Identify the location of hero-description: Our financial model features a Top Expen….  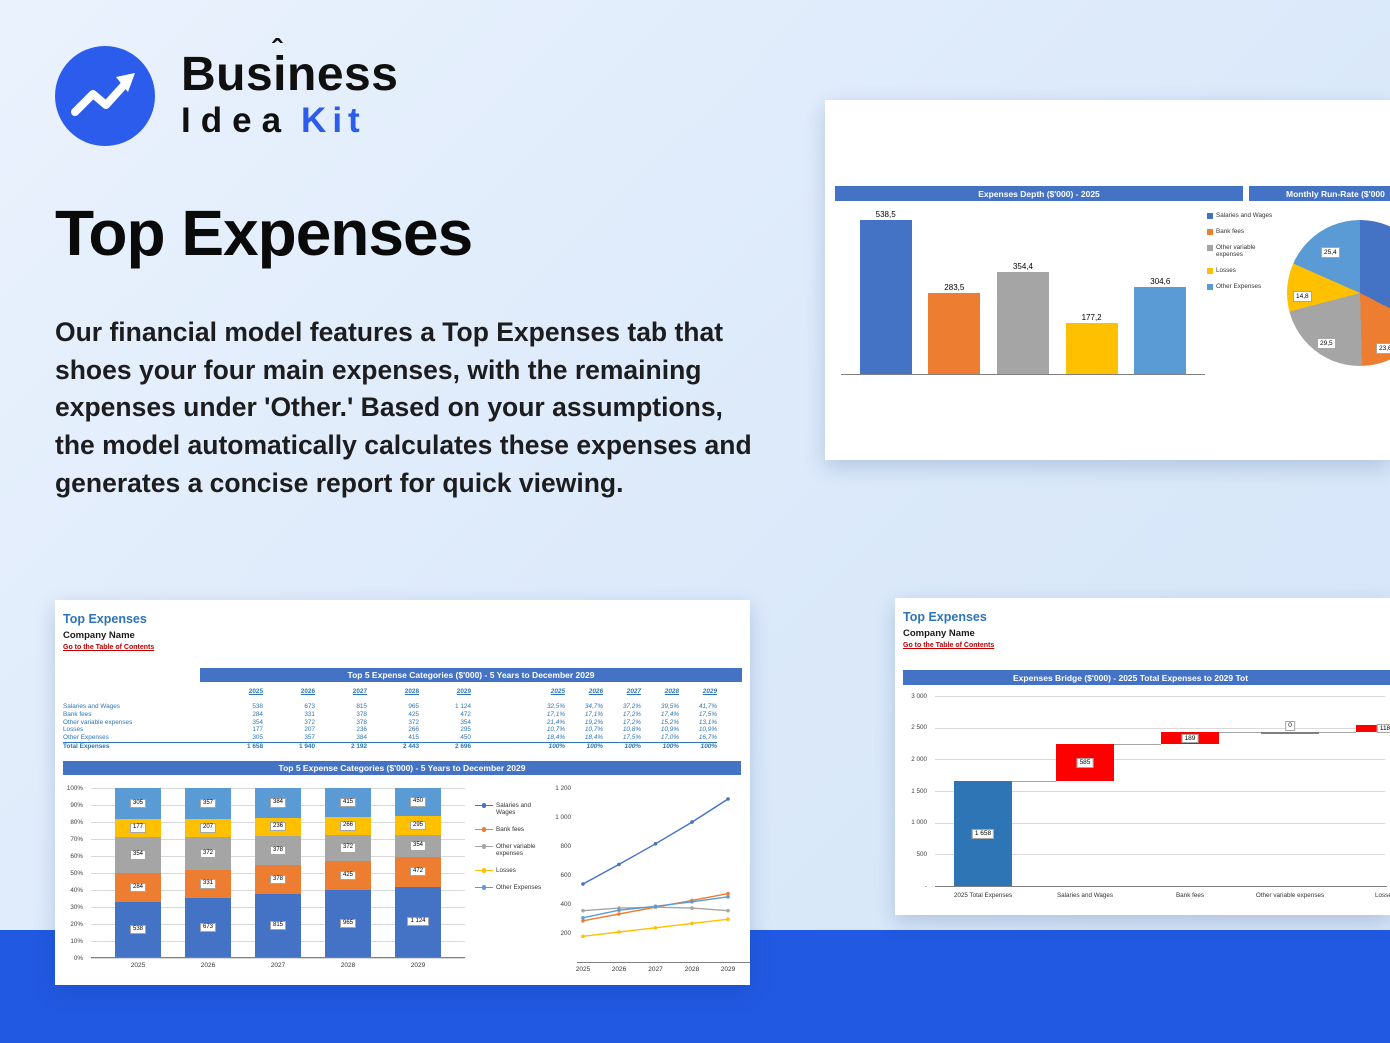
(403, 407).